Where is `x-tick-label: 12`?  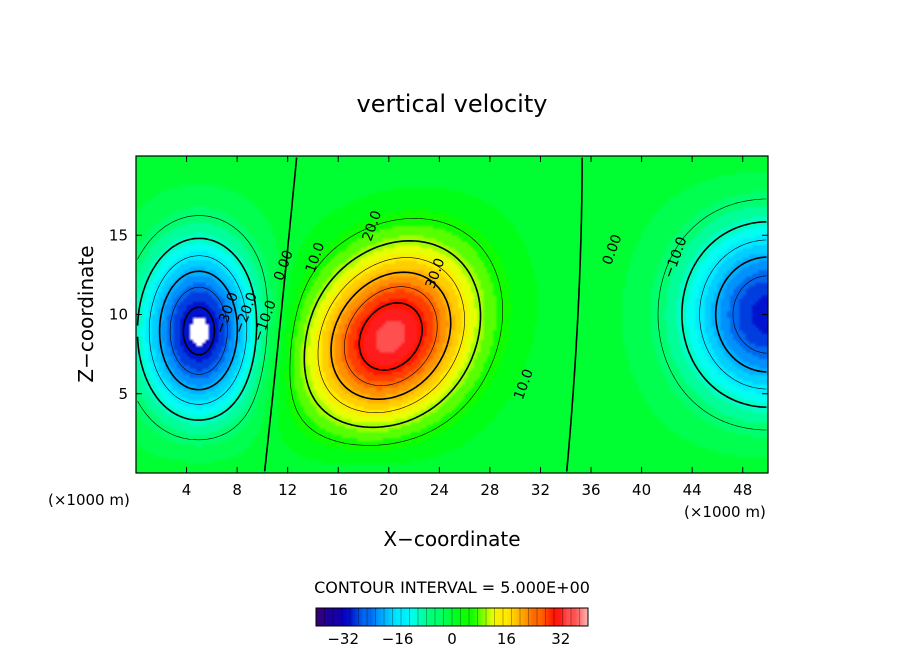 x-tick-label: 12 is located at coordinates (287, 490).